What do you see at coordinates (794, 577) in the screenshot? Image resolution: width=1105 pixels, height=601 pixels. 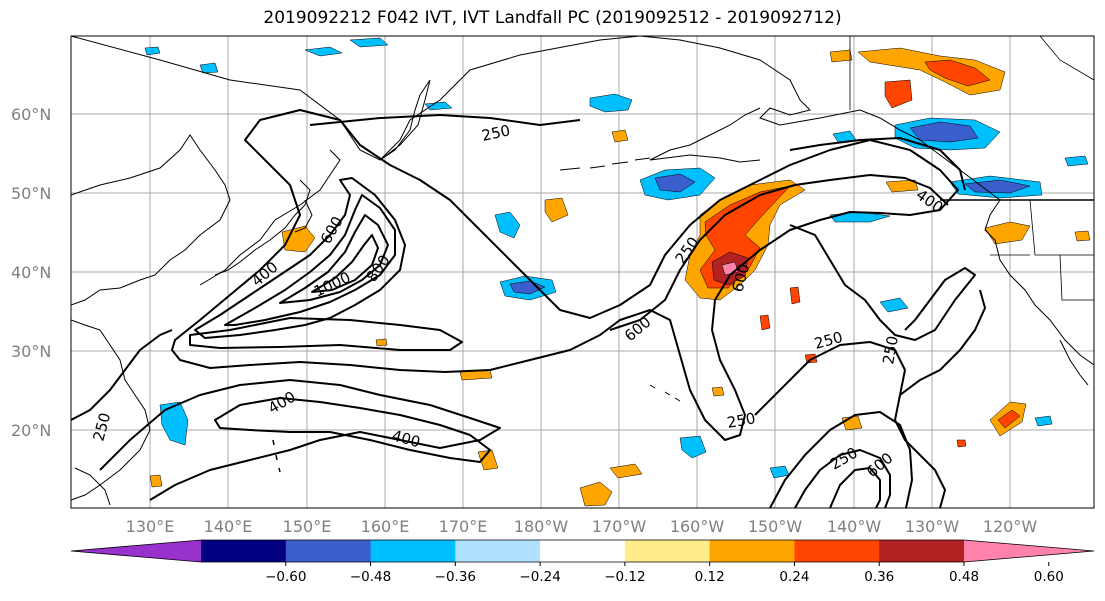 I see `colorbar-tick-label: 0.24` at bounding box center [794, 577].